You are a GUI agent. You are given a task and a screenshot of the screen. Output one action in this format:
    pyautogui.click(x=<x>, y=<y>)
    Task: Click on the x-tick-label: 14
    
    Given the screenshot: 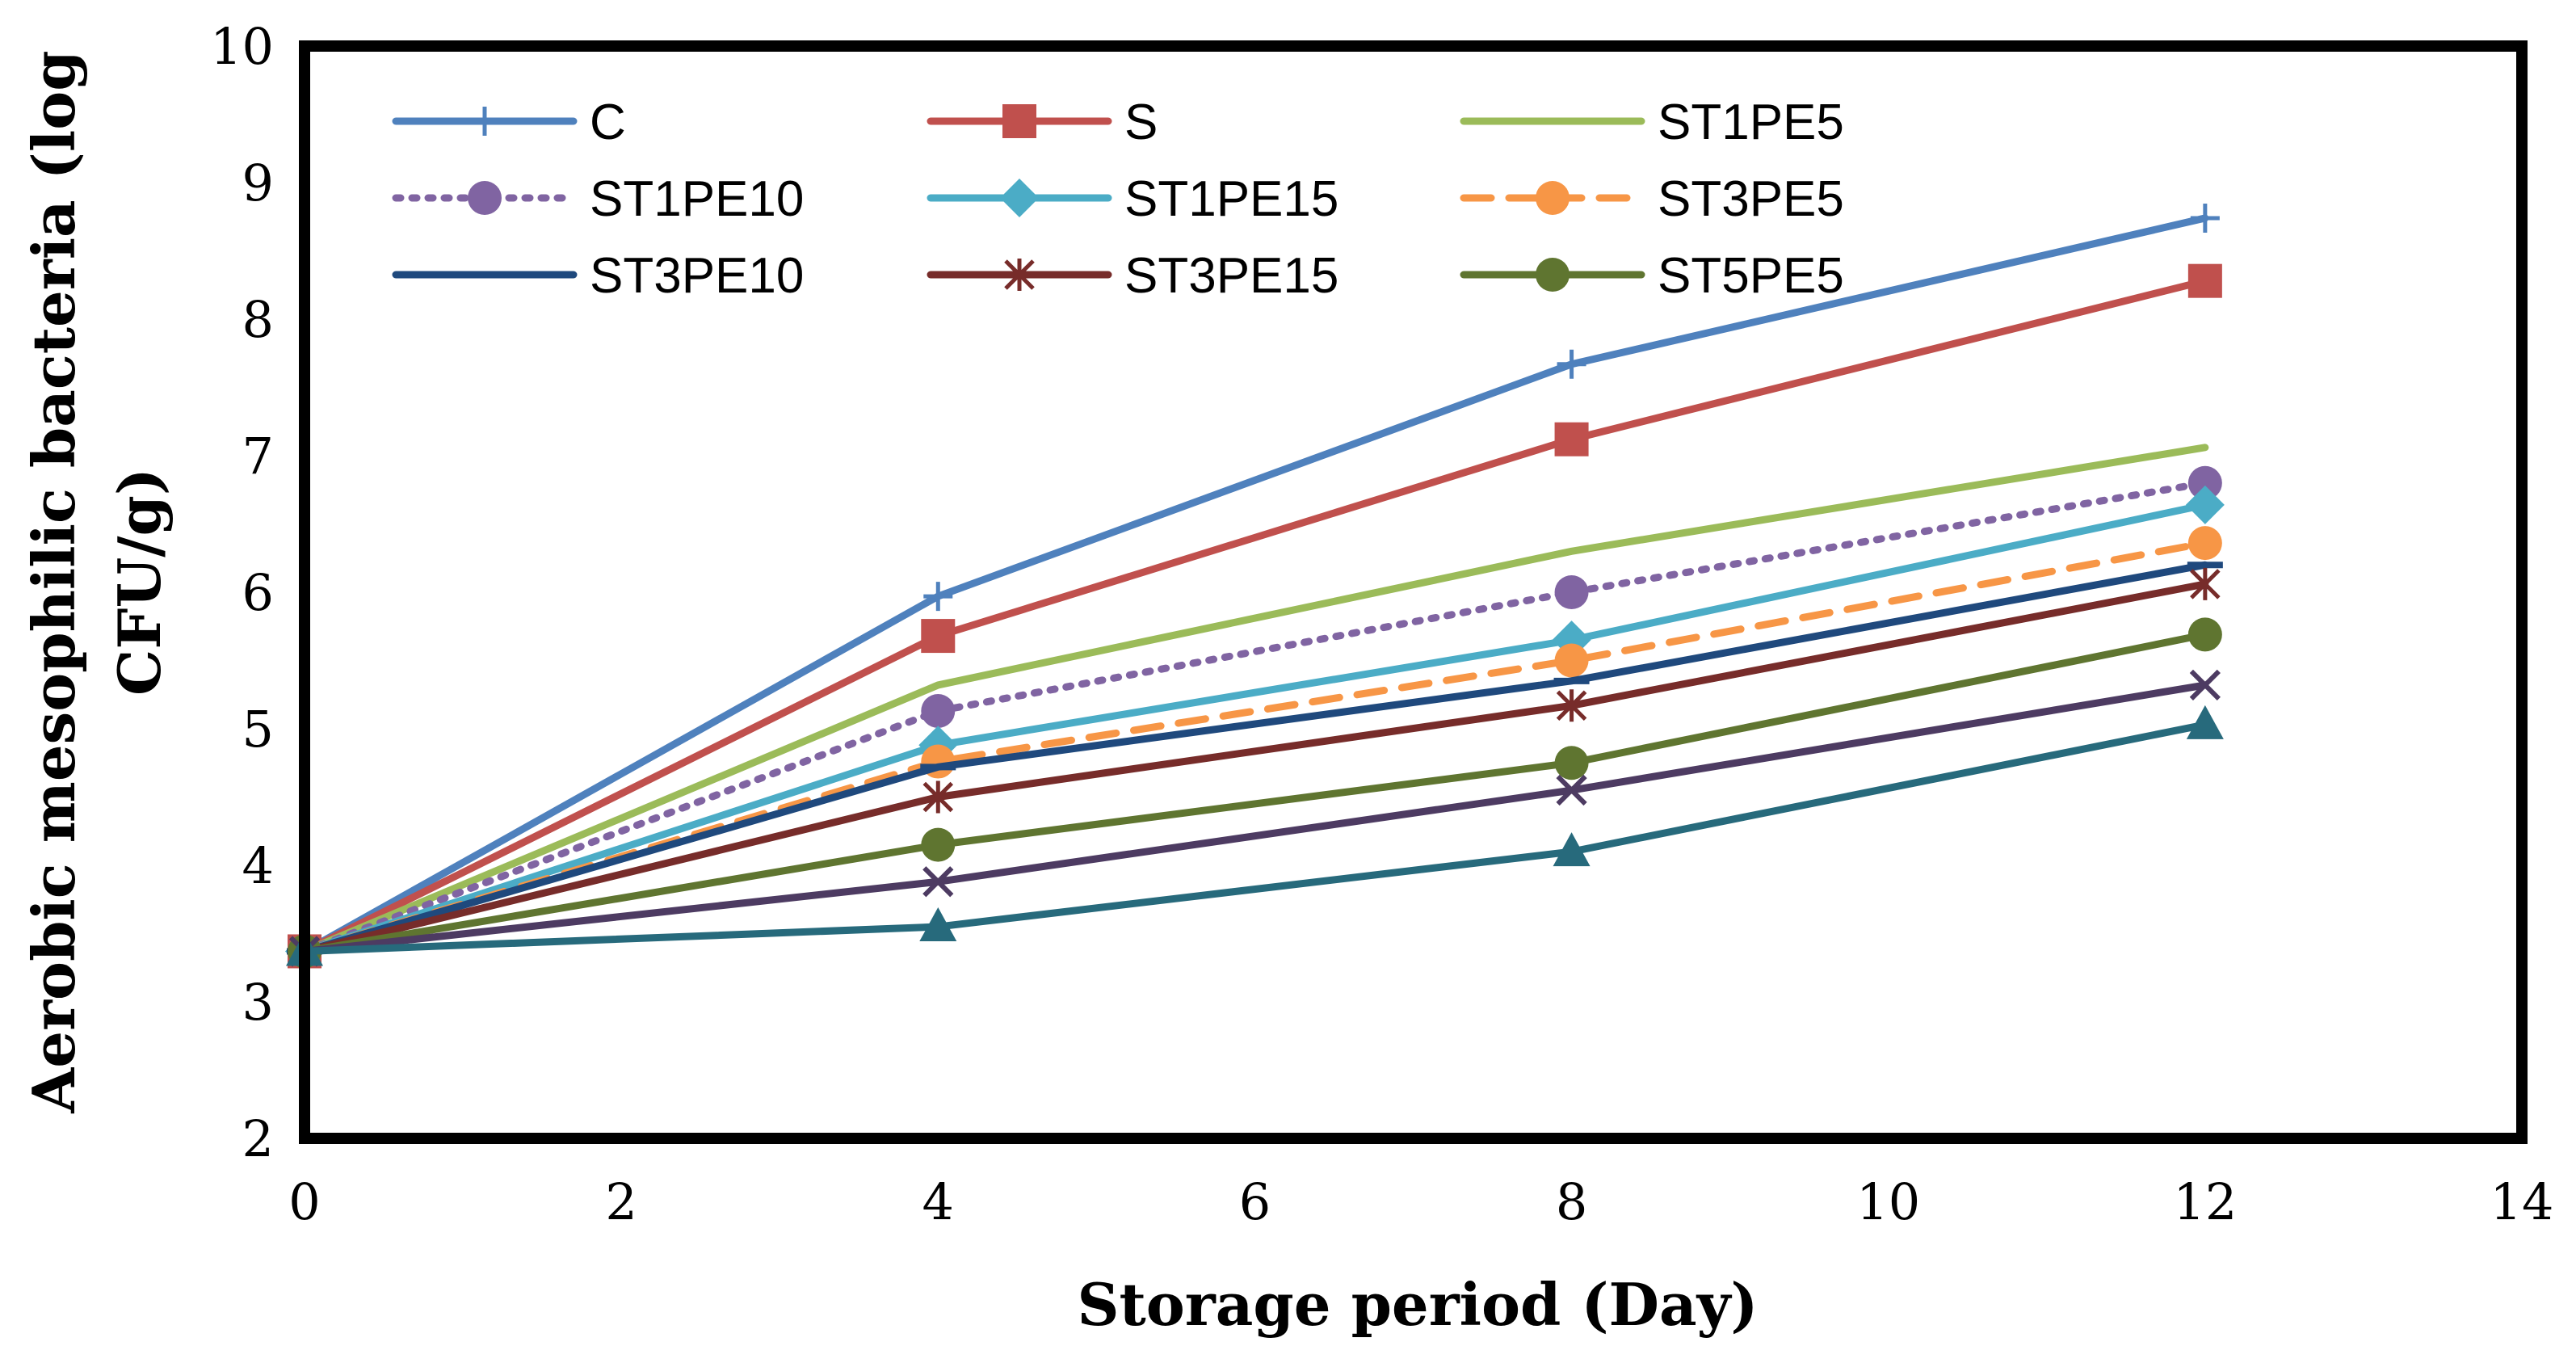 What is the action you would take?
    pyautogui.click(x=2522, y=1201)
    